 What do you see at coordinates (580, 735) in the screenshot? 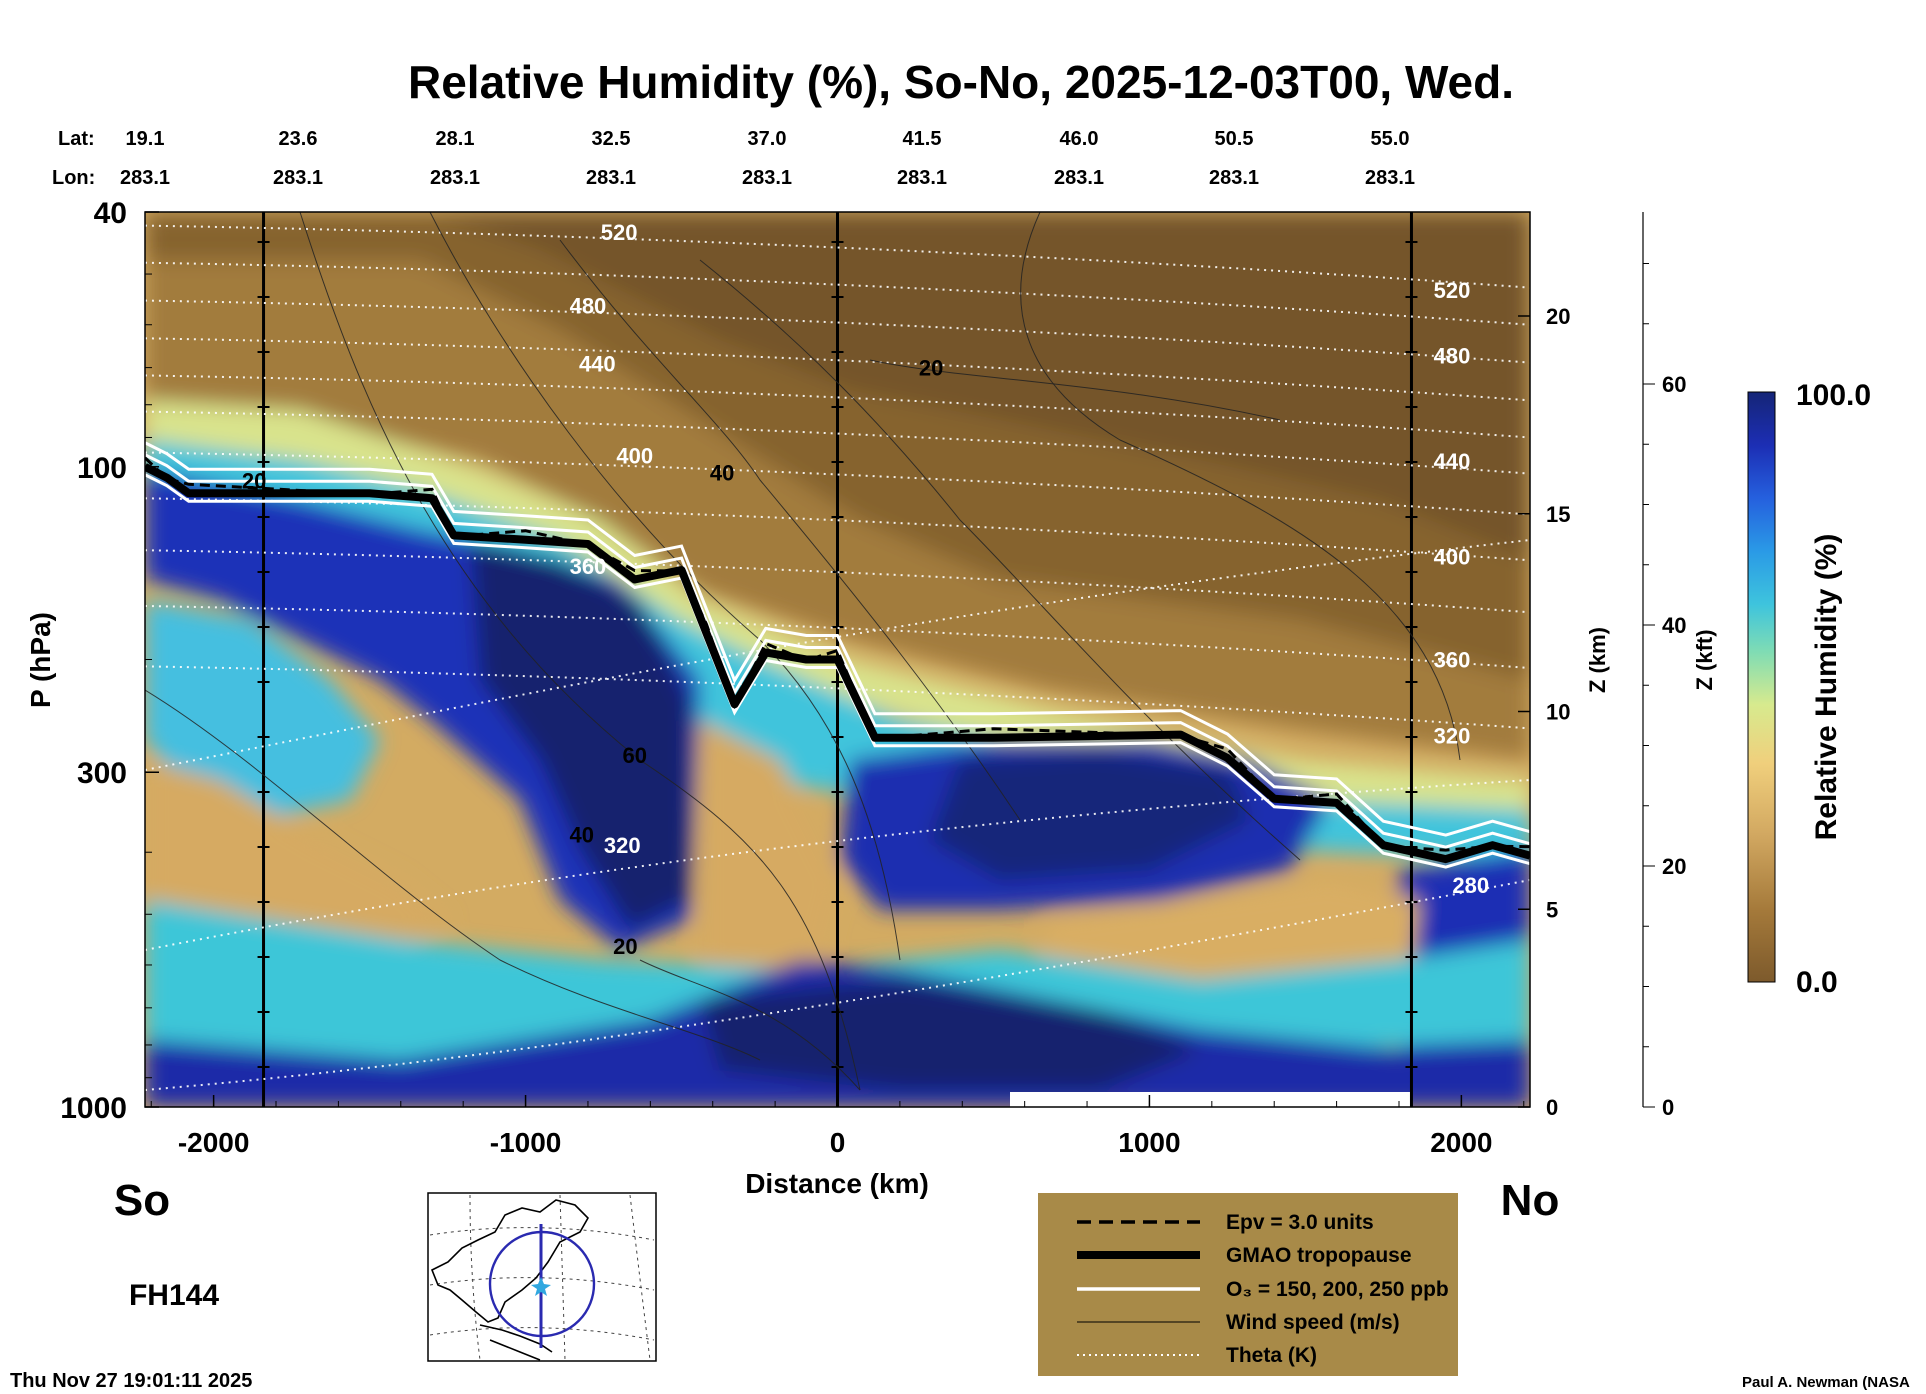
I see `humidity-navy-core-left` at bounding box center [580, 735].